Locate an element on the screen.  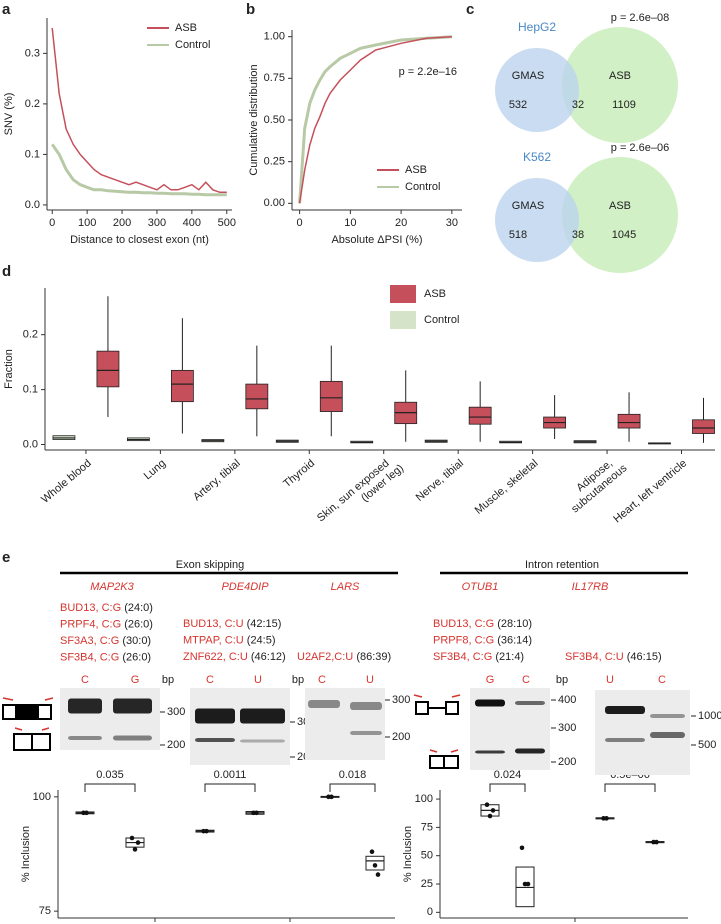
rbp-line: SF3B4, C:G (21:4) is located at coordinates (478, 657).